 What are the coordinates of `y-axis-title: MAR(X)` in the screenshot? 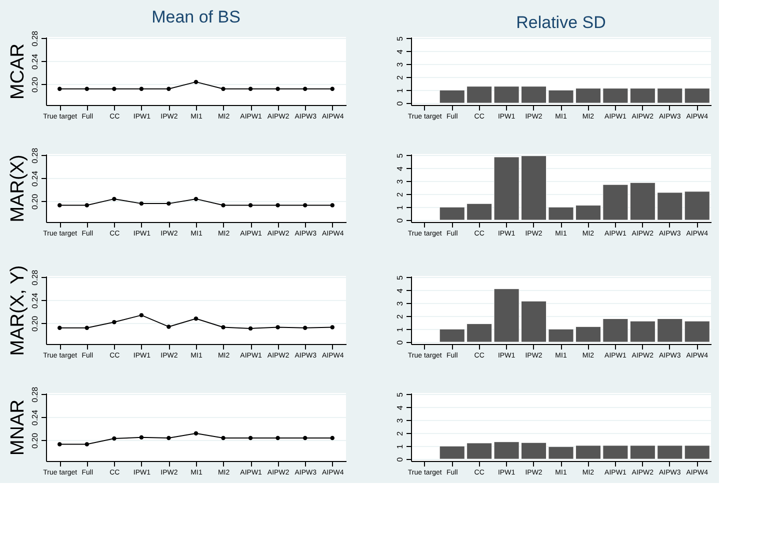 It's located at (18, 188).